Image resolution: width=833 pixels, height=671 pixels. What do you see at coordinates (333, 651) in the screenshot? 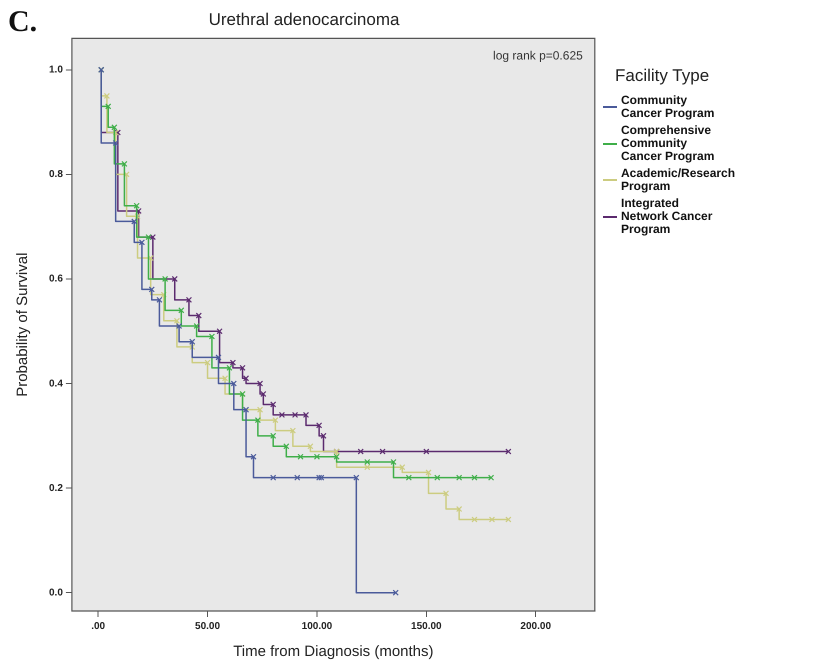
I see `x-axis-title: Time from Diagnosis (months)` at bounding box center [333, 651].